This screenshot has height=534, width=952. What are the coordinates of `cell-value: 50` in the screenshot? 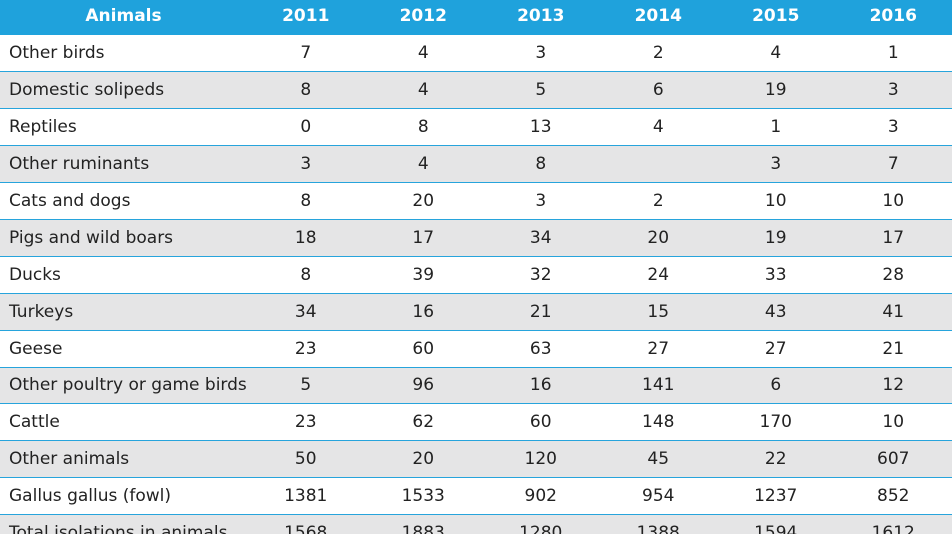 It's located at (305, 459).